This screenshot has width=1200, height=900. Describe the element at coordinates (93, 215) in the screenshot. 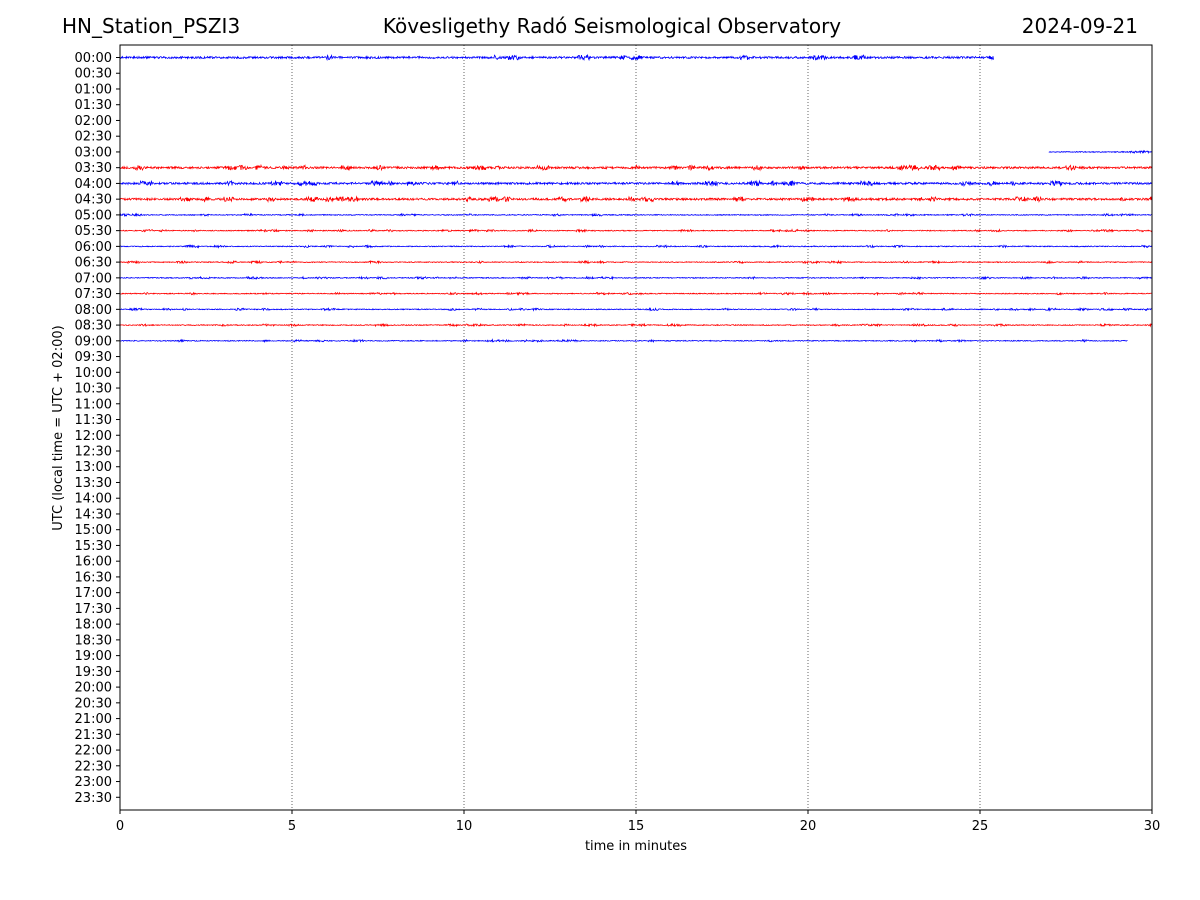

I see `y-tick-label: 05:00` at that location.